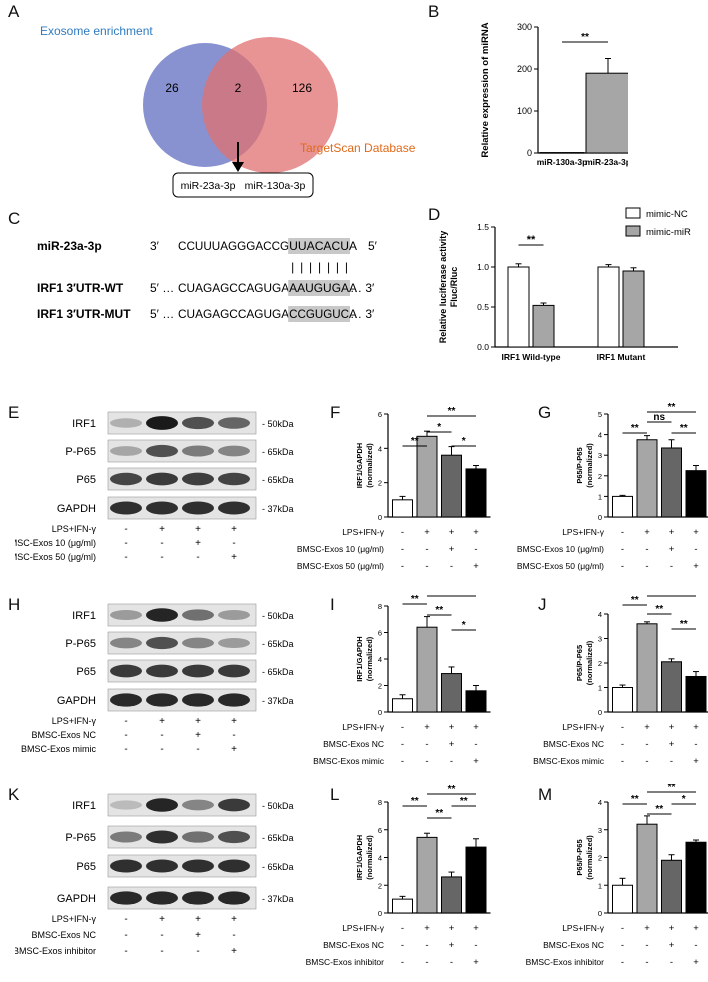  What do you see at coordinates (353, 288) in the screenshot?
I see `seq-post-1: A` at bounding box center [353, 288].